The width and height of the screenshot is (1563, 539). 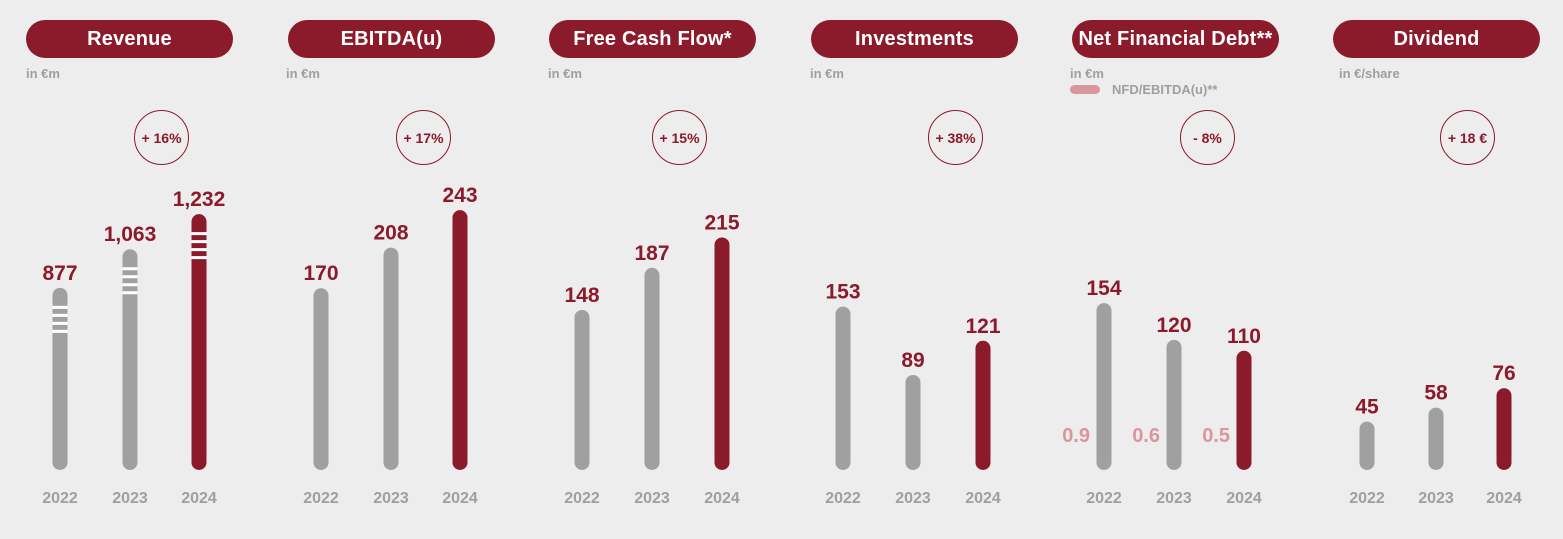 What do you see at coordinates (1076, 436) in the screenshot?
I see `ratio-label: 0.9` at bounding box center [1076, 436].